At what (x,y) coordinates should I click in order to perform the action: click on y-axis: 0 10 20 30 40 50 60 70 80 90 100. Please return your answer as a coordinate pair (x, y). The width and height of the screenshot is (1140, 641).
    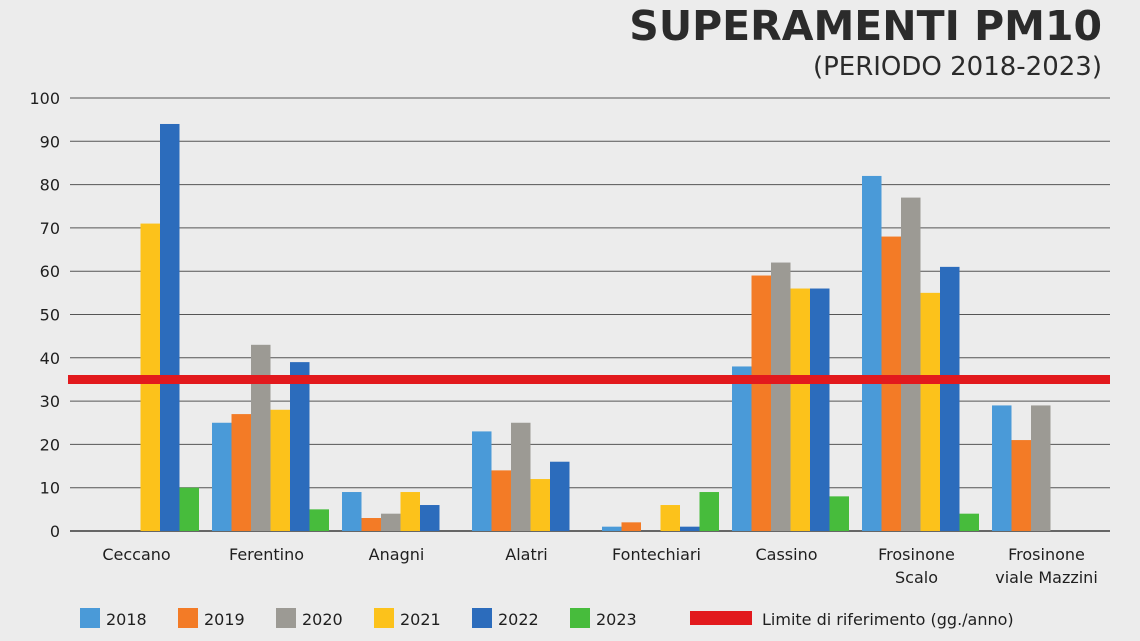
    Looking at the image, I should click on (44, 315).